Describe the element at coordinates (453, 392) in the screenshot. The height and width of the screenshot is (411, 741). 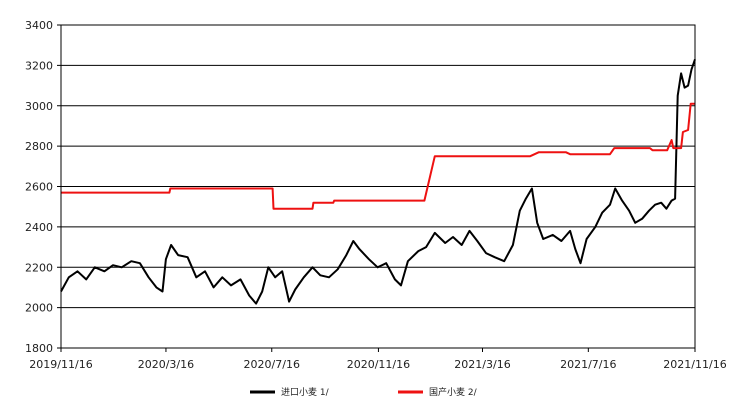
I see `legend-label-domestic-wheat: 国产小麦 2/` at that location.